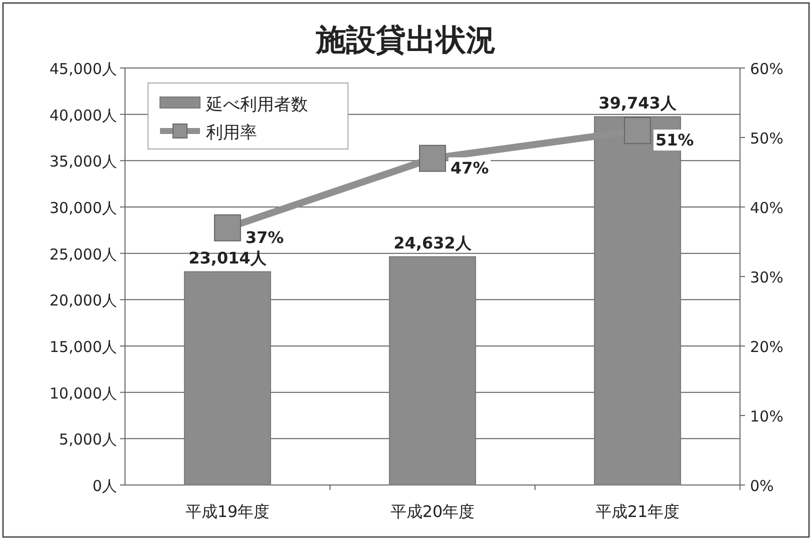 This screenshot has height=540, width=812. I want to click on data-label: 37%, so click(265, 237).